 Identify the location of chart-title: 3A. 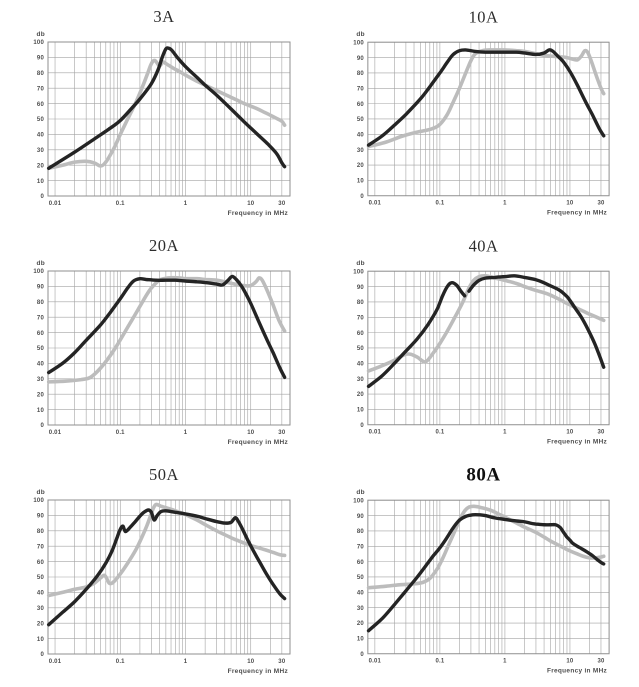
(163, 16).